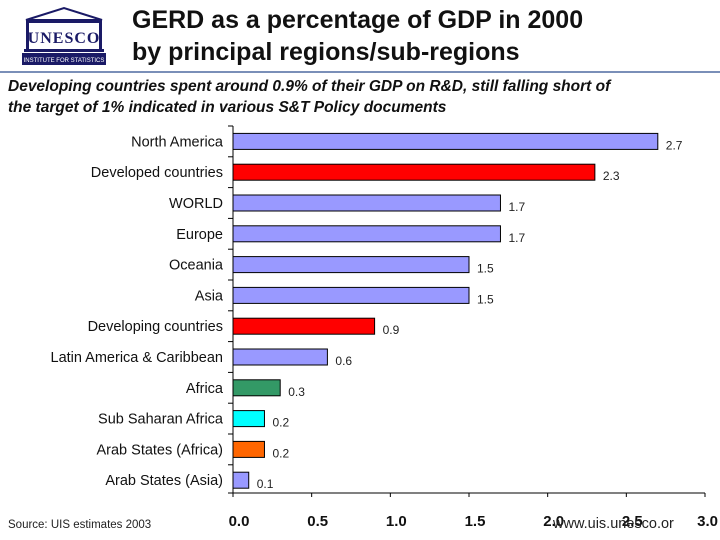 This screenshot has height=540, width=720. What do you see at coordinates (414, 172) in the screenshot?
I see `bar-developed-countries` at bounding box center [414, 172].